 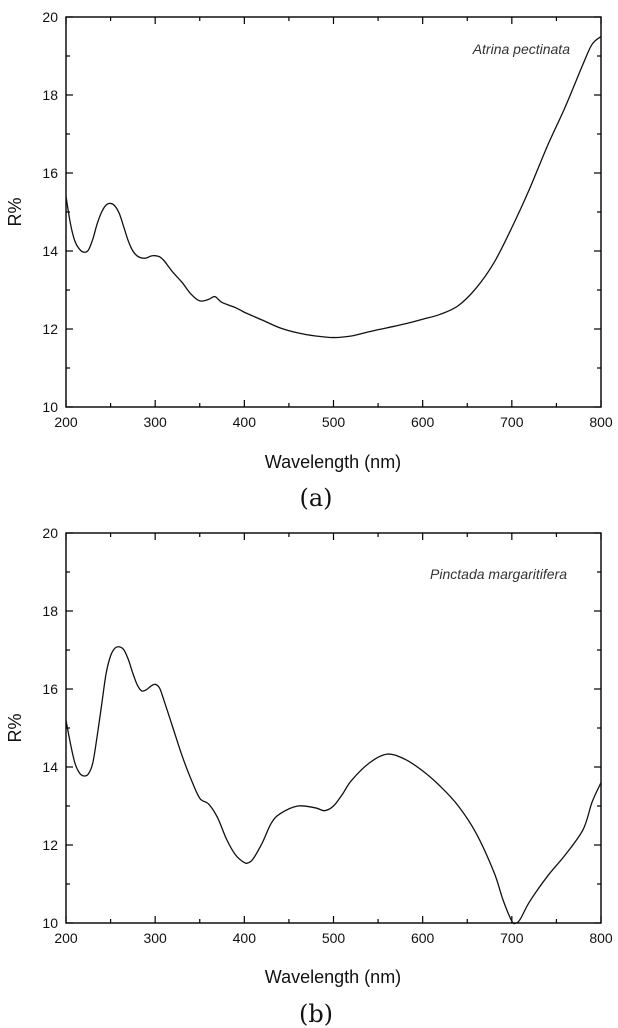 What do you see at coordinates (315, 498) in the screenshot?
I see `panel-label: (a)` at bounding box center [315, 498].